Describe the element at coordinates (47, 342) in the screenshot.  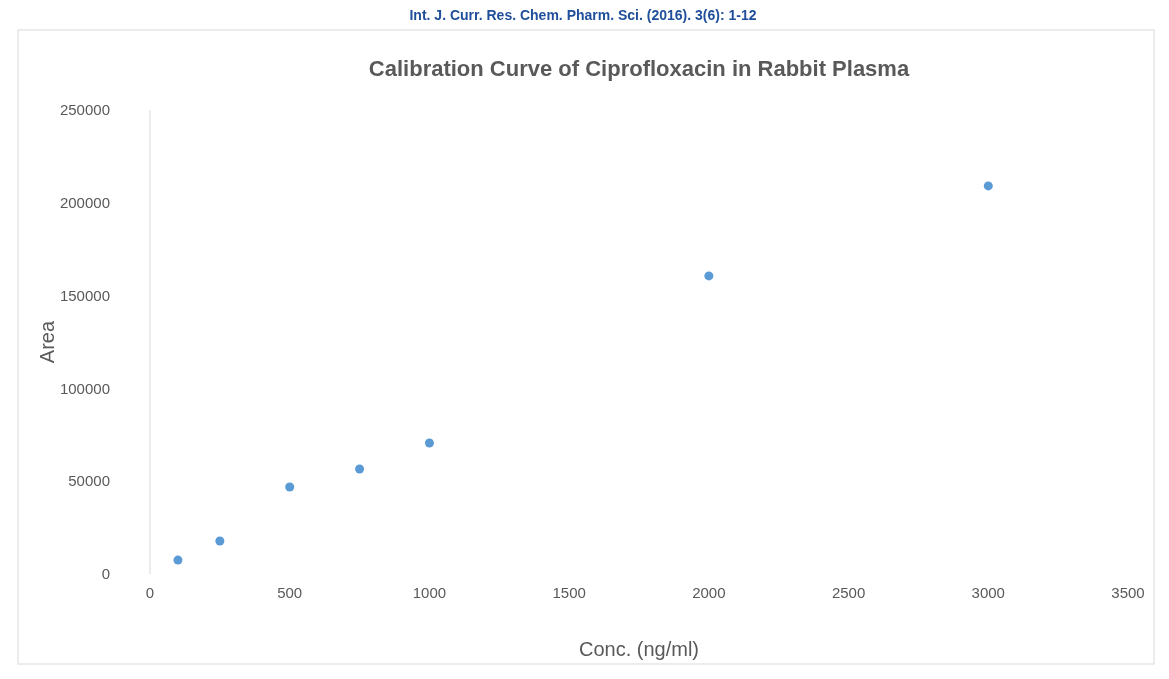
I see `y-axis-title: Area` at that location.